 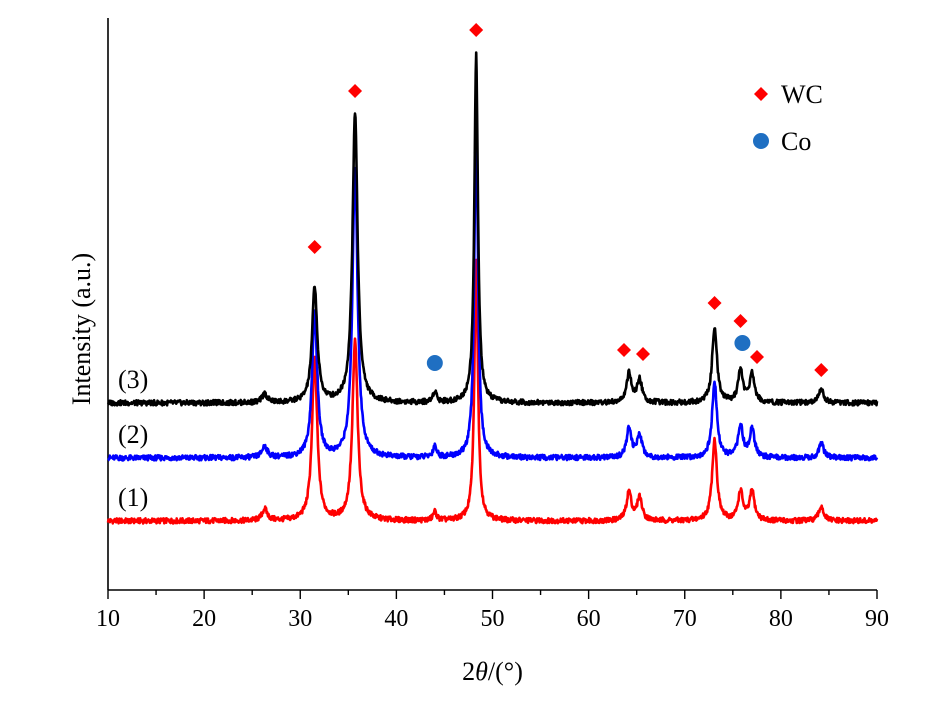 What do you see at coordinates (505, 671) in the screenshot?
I see `x-axis-label-suffix: /(°)` at bounding box center [505, 671].